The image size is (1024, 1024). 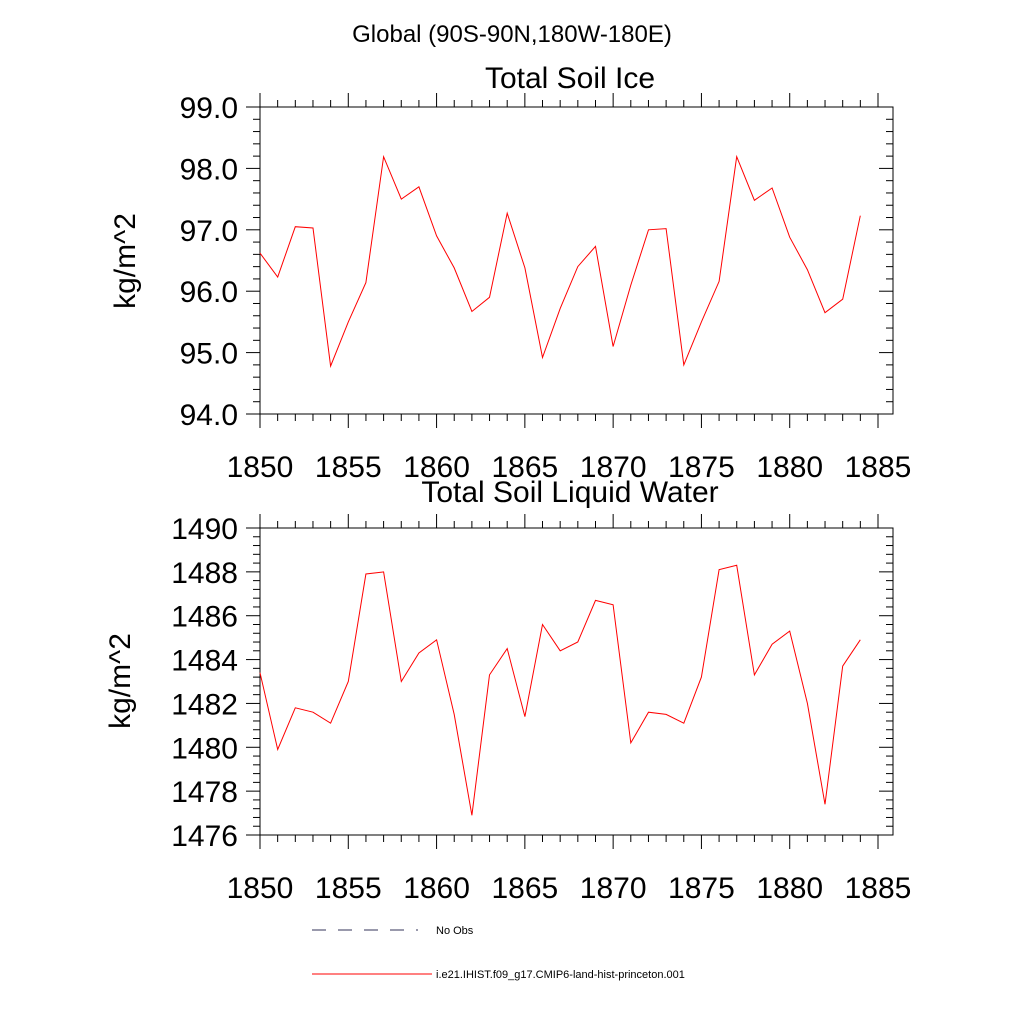 I want to click on y-tick-label: 1476, so click(x=204, y=836).